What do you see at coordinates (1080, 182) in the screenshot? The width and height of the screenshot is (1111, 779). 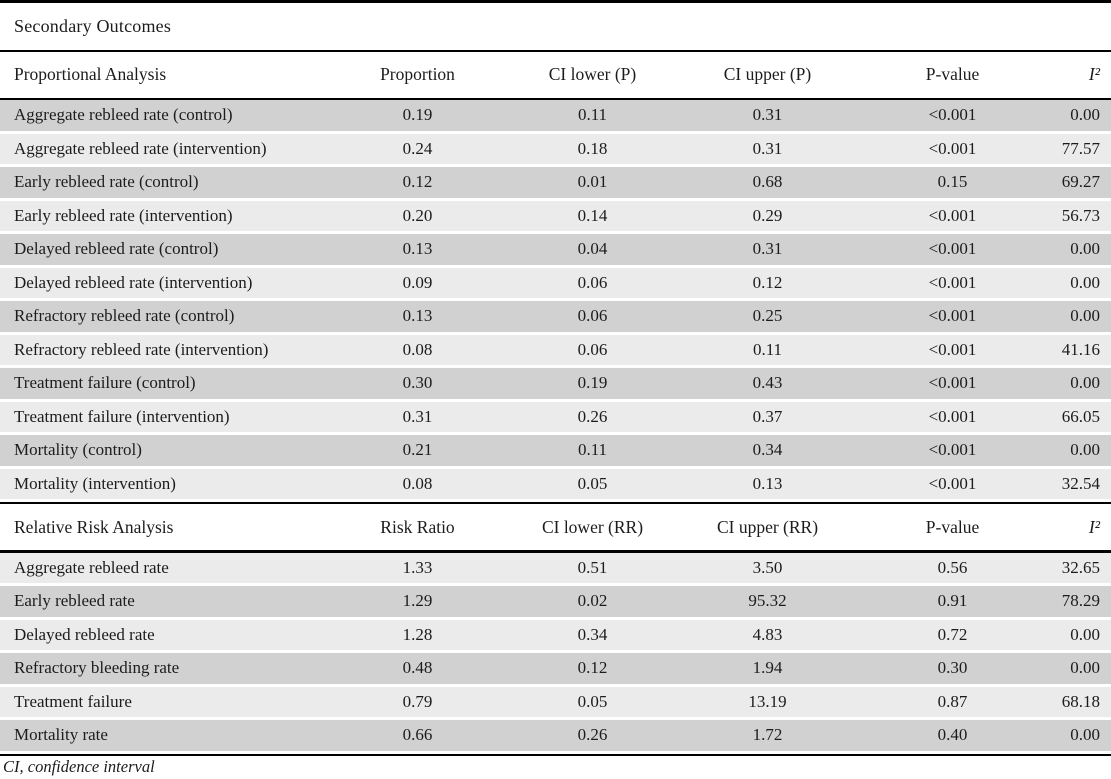 I see `cell-value: 69.27` at bounding box center [1080, 182].